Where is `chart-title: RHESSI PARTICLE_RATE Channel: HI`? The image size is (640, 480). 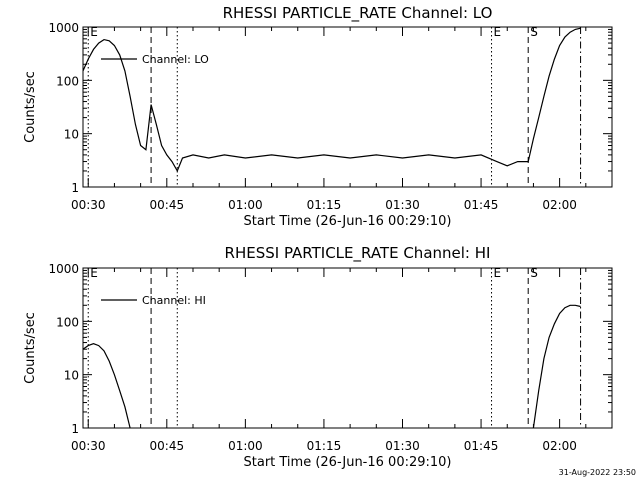
chart-title: RHESSI PARTICLE_RATE Channel: HI is located at coordinates (358, 253).